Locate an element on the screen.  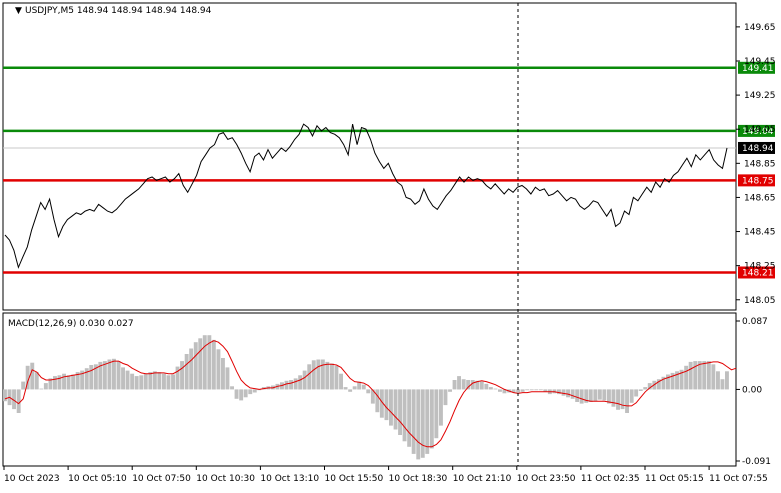
level-badge-label: 149.04 is located at coordinates (758, 132).